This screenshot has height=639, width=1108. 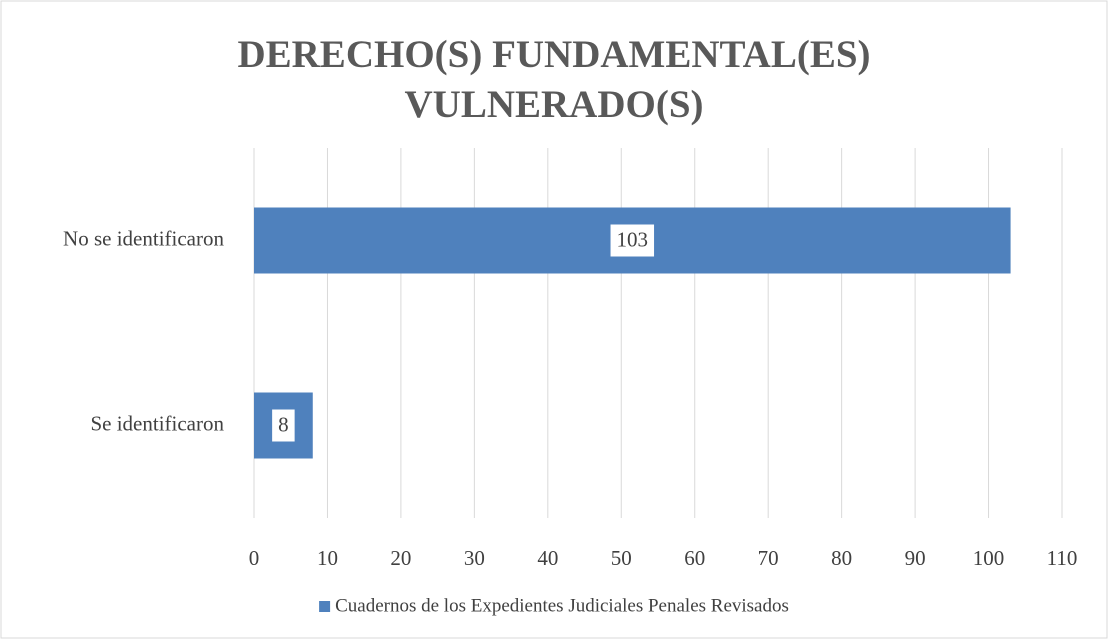 I want to click on x-tick-label: 50, so click(x=621, y=558).